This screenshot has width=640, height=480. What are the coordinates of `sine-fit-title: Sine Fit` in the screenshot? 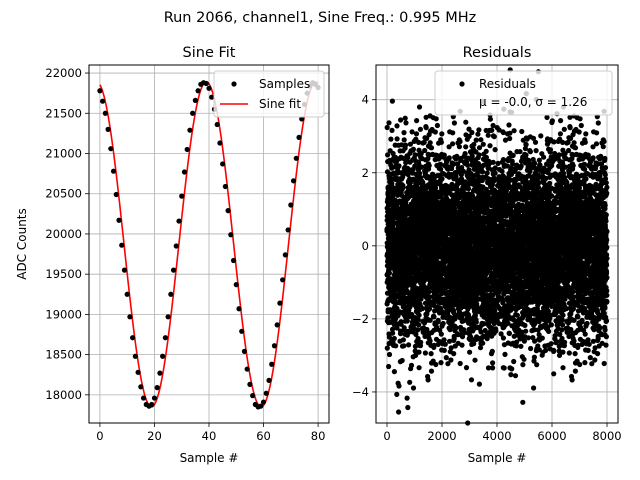 It's located at (209, 53).